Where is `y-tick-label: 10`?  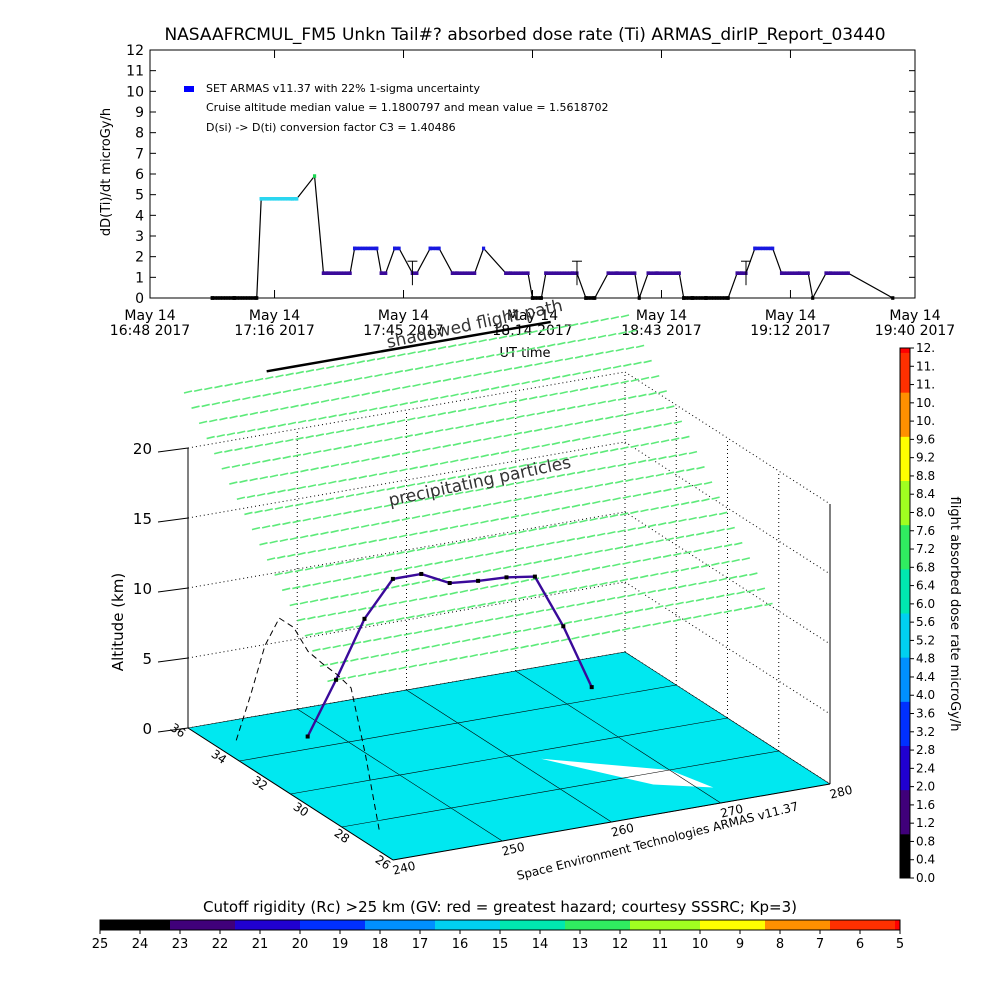 y-tick-label: 10 is located at coordinates (135, 92).